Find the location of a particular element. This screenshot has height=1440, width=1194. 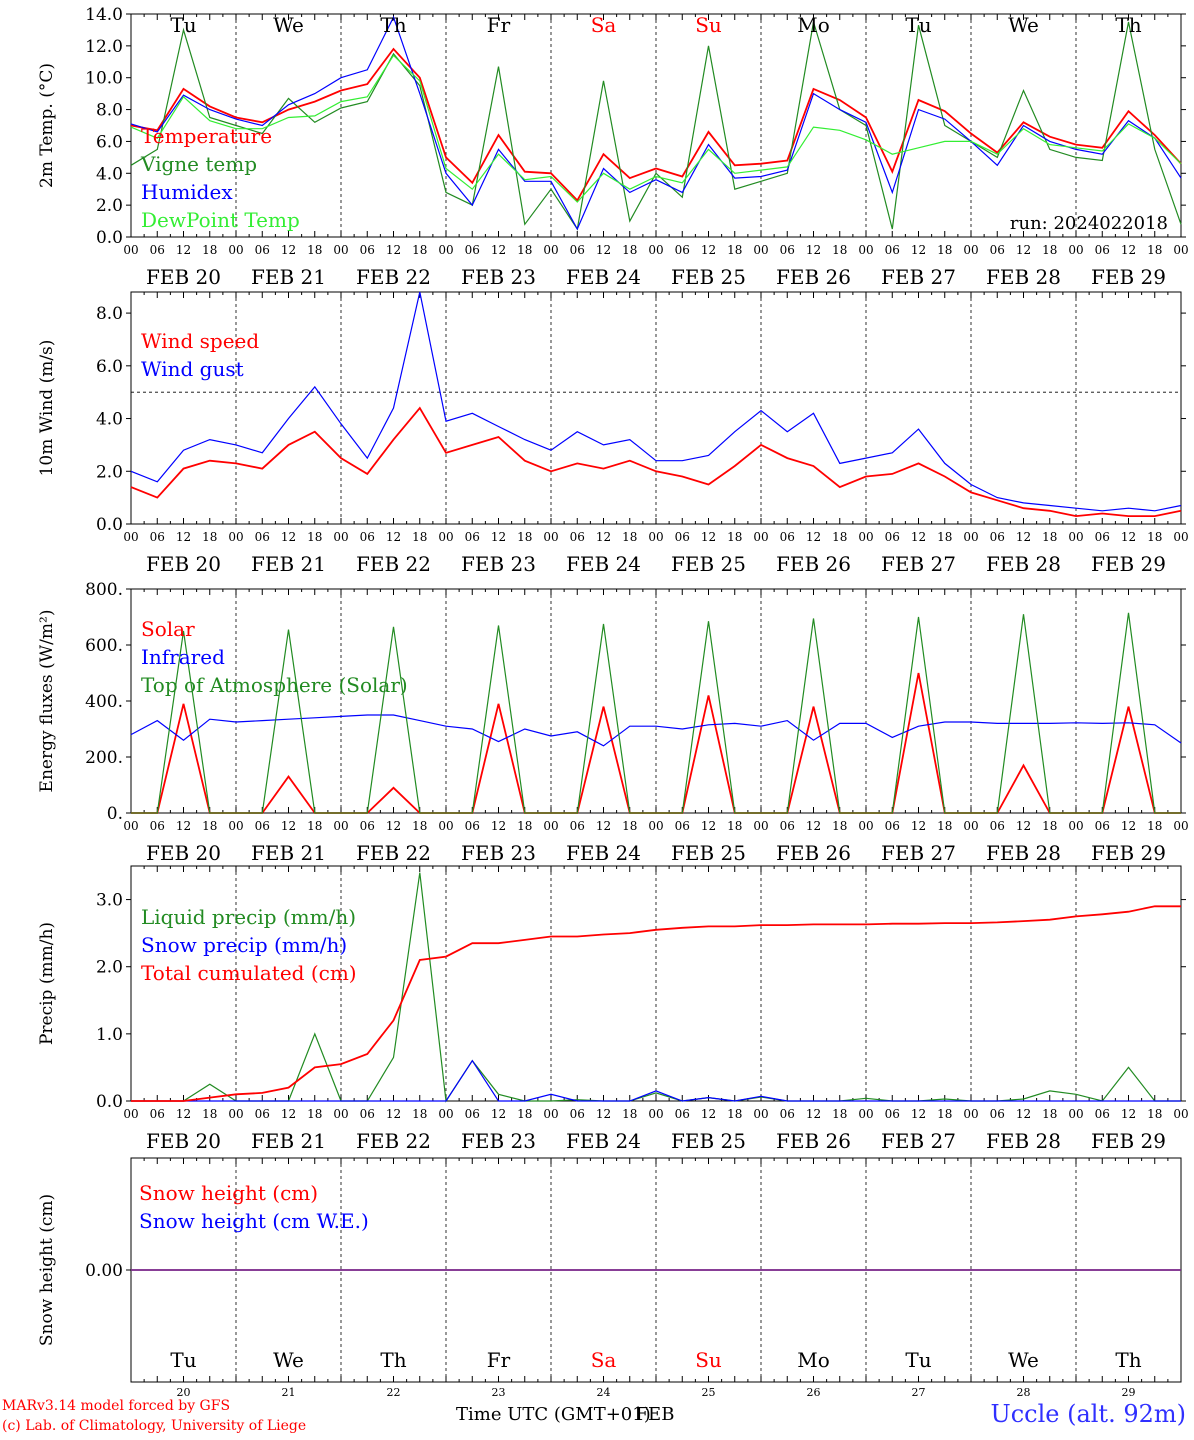

date-label: FEB 21 is located at coordinates (288, 853).